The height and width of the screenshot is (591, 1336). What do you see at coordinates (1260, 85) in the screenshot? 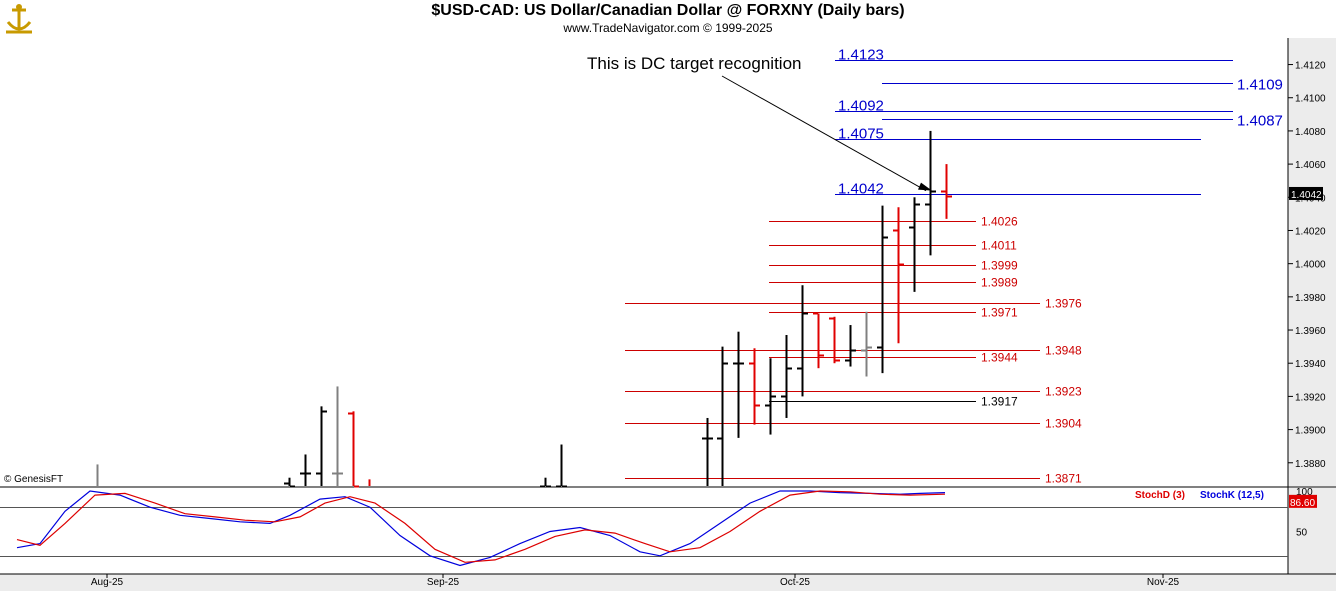
I see `level-label: 1.4109` at bounding box center [1260, 85].